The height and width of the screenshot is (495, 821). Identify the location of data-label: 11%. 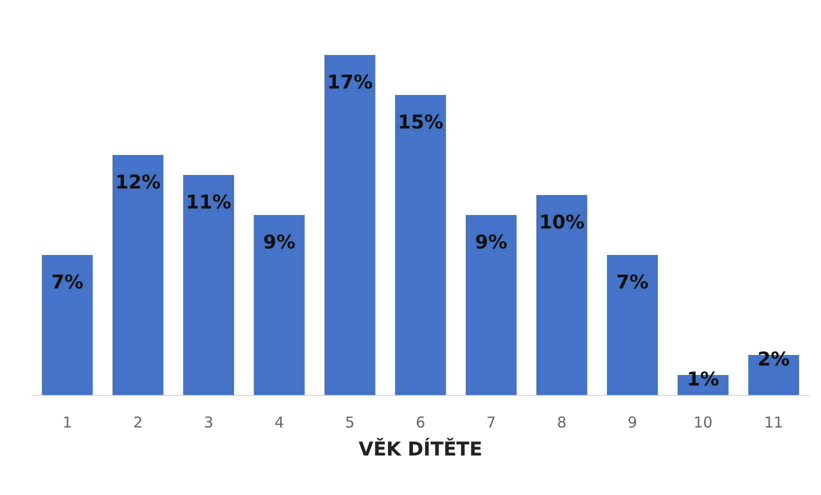
(209, 203).